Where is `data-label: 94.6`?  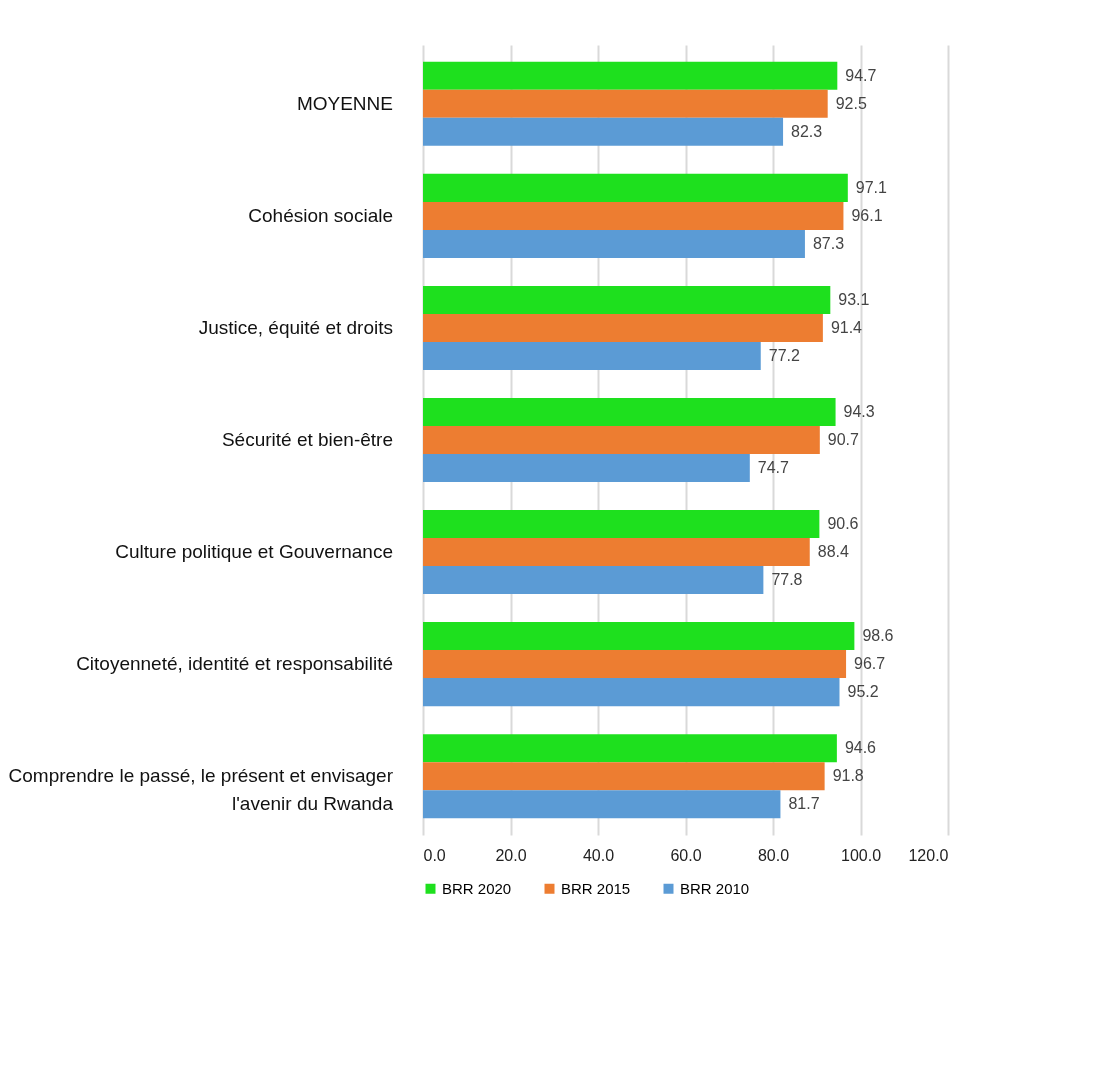
data-label: 94.6 is located at coordinates (860, 748).